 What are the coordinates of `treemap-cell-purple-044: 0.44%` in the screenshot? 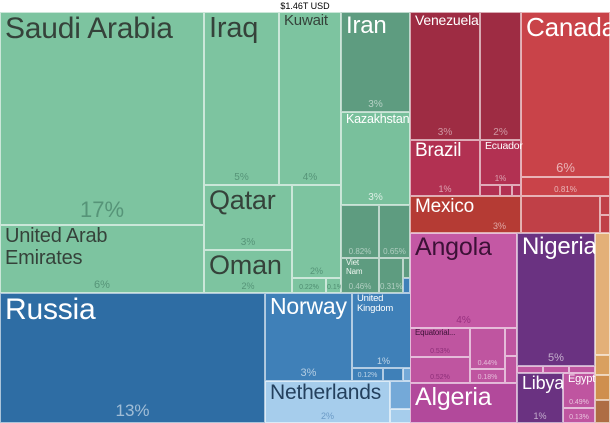 It's located at (487, 348).